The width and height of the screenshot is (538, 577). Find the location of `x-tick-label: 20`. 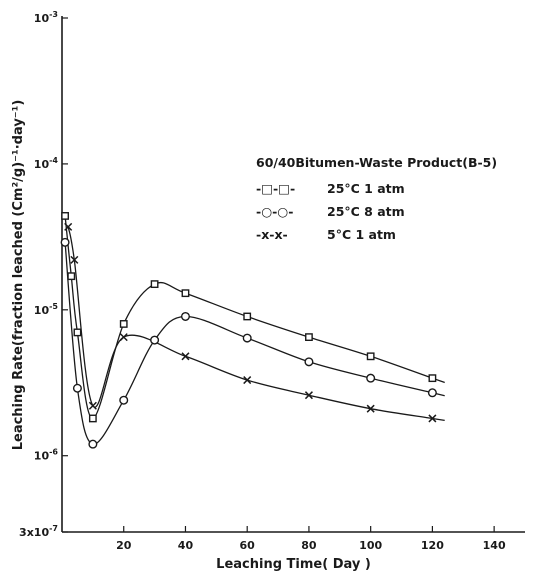

x-tick-label: 20 is located at coordinates (124, 545).